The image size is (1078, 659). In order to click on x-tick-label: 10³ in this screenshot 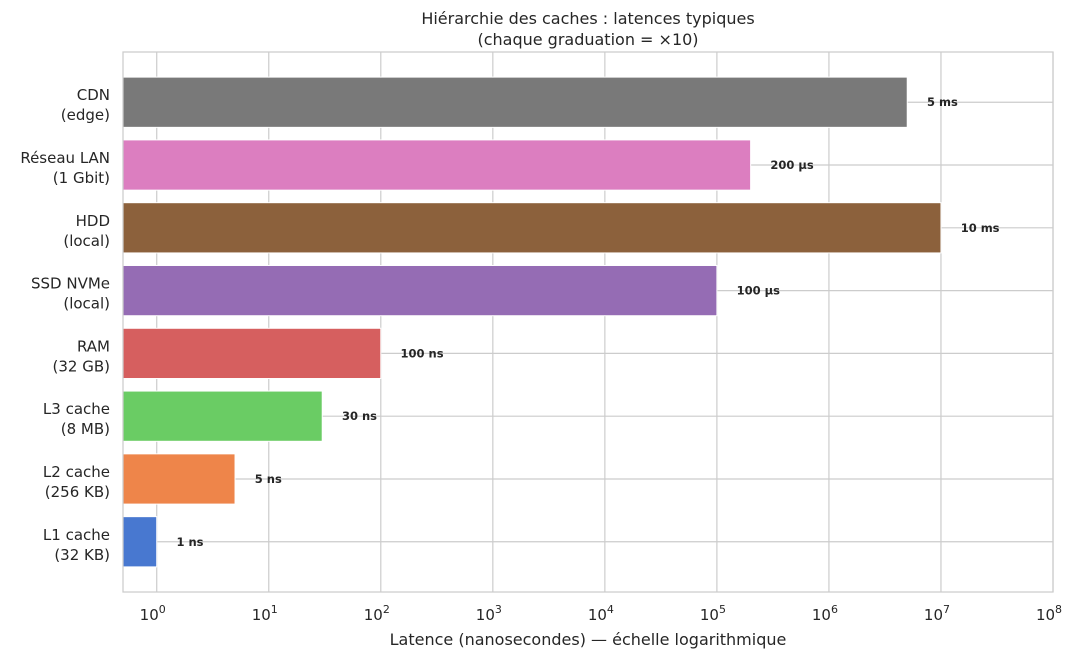, I will do `click(489, 613)`.